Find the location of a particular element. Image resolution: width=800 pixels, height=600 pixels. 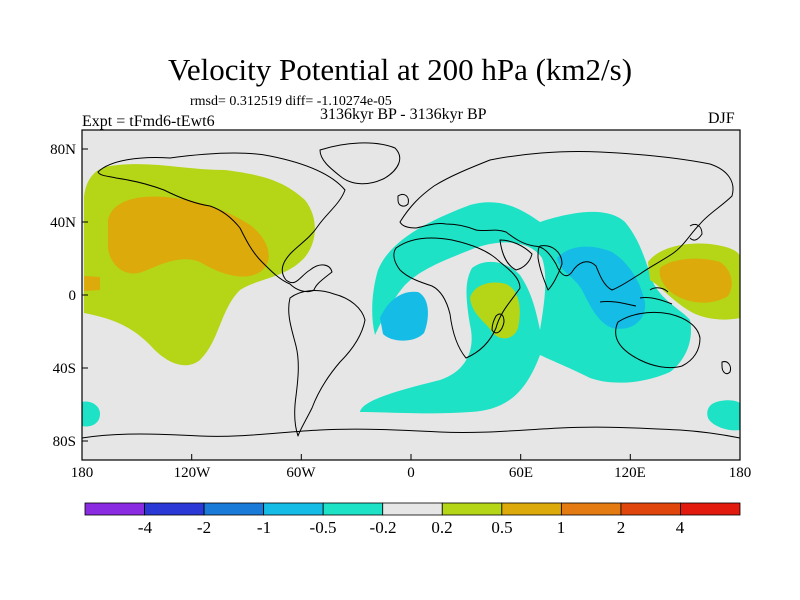

y-tick-label-0: 0 is located at coordinates (72, 296).